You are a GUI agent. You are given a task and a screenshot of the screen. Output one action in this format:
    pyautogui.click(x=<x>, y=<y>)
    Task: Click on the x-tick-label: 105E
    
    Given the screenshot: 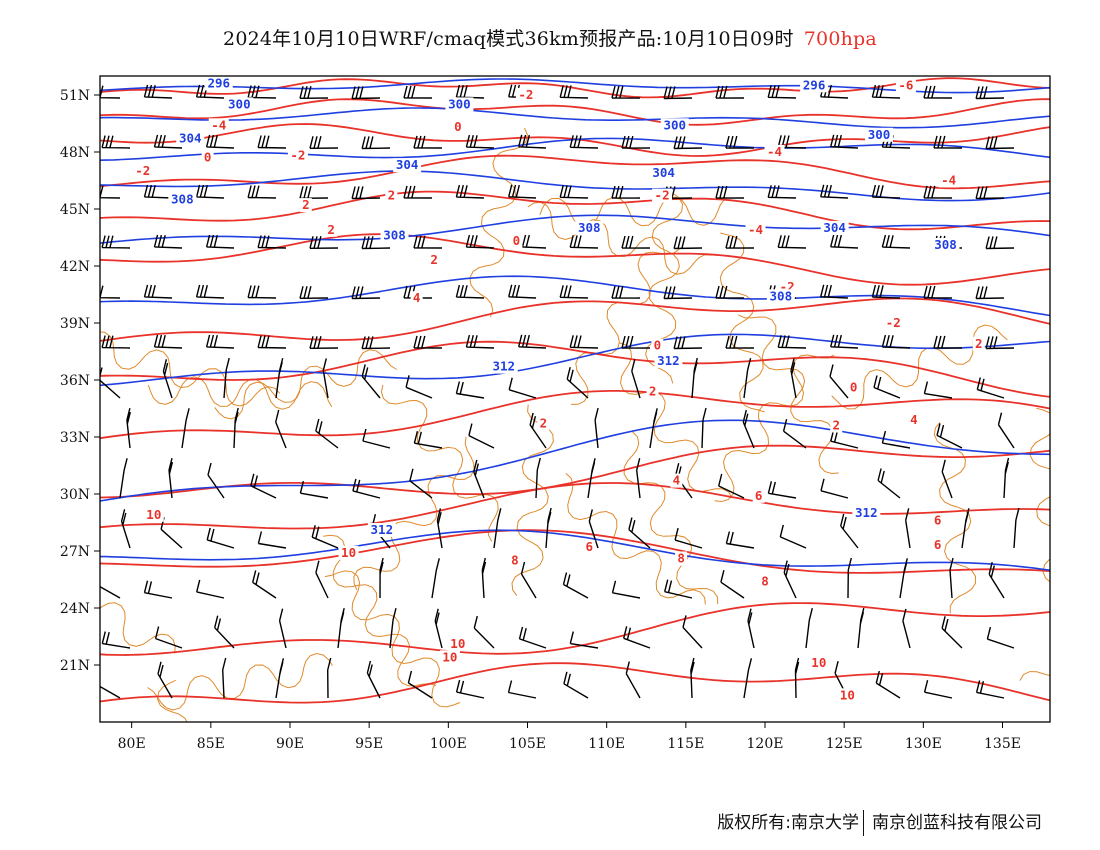 What is the action you would take?
    pyautogui.click(x=527, y=744)
    